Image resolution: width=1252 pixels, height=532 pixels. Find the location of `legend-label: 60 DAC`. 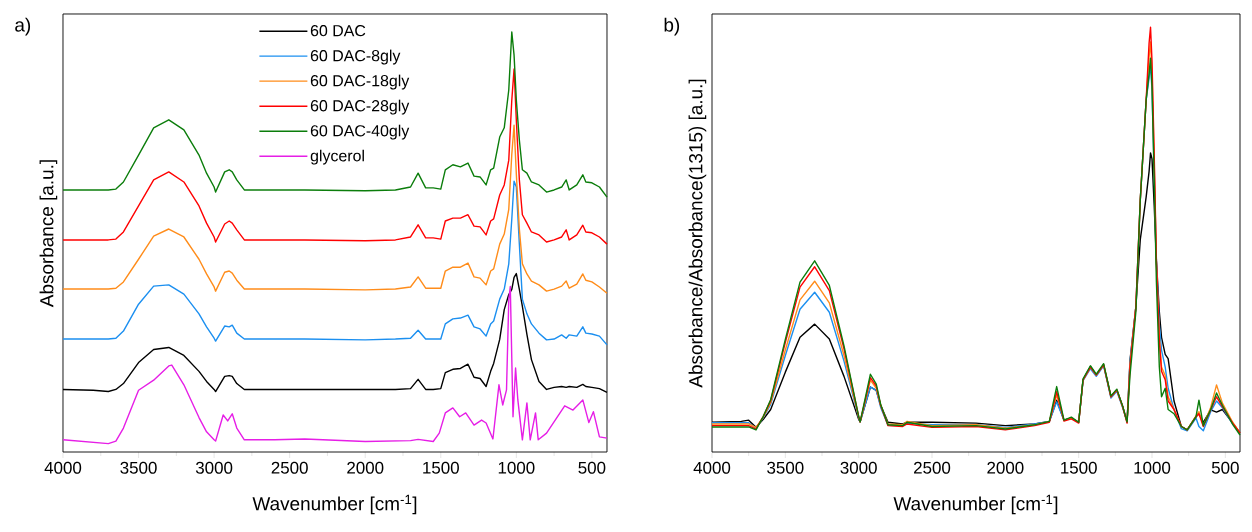

legend-label: 60 DAC is located at coordinates (338, 31).